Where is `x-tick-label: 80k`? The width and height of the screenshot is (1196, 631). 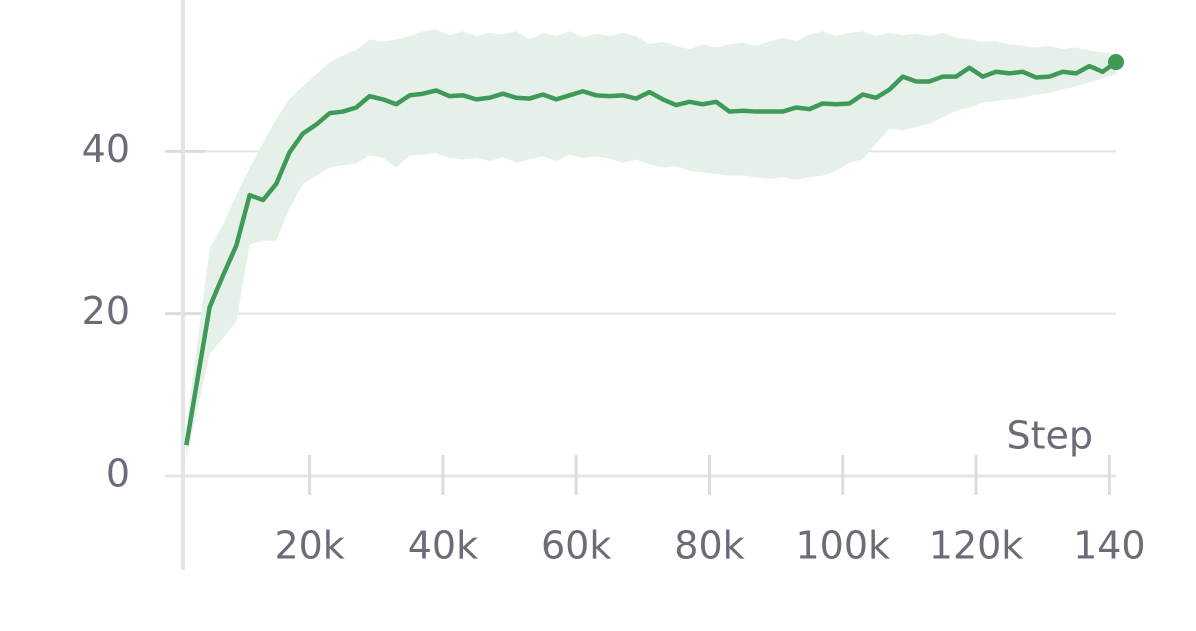
x-tick-label: 80k is located at coordinates (709, 546).